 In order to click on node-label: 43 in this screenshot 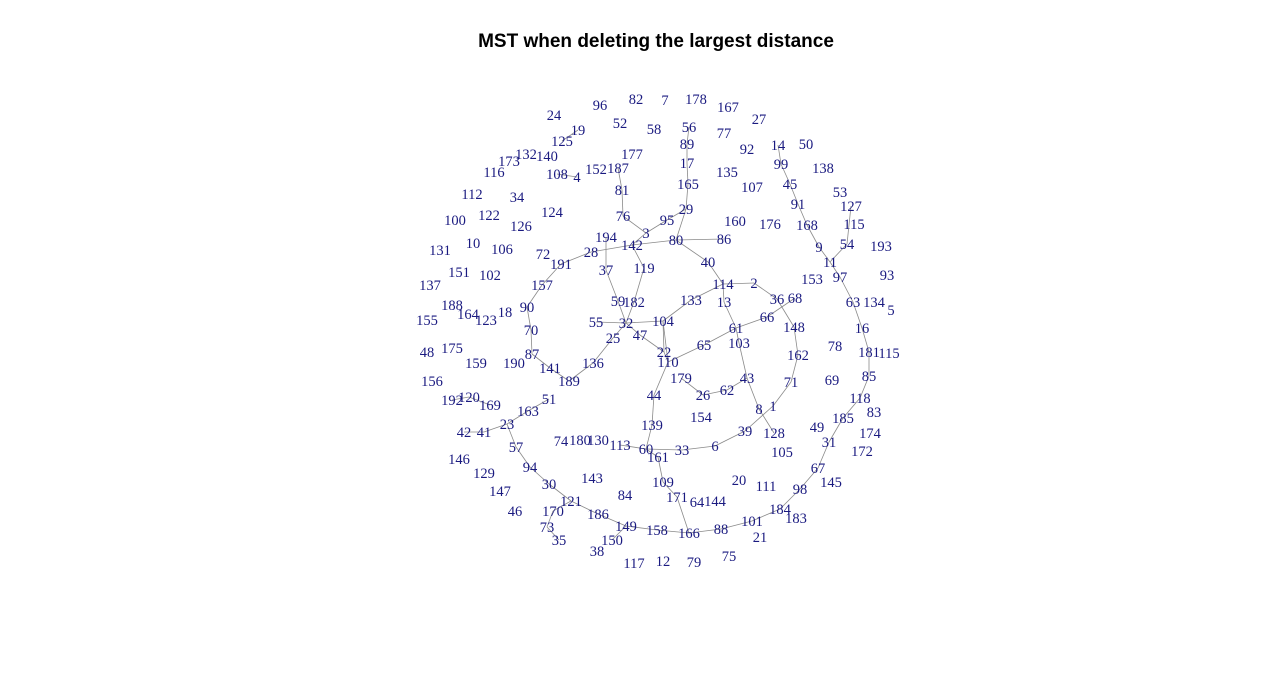, I will do `click(747, 379)`.